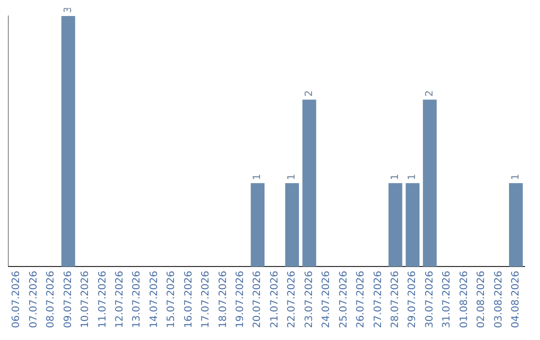 The width and height of the screenshot is (540, 340). What do you see at coordinates (120, 299) in the screenshot?
I see `x-tick-label: 12.07.2026` at bounding box center [120, 299].